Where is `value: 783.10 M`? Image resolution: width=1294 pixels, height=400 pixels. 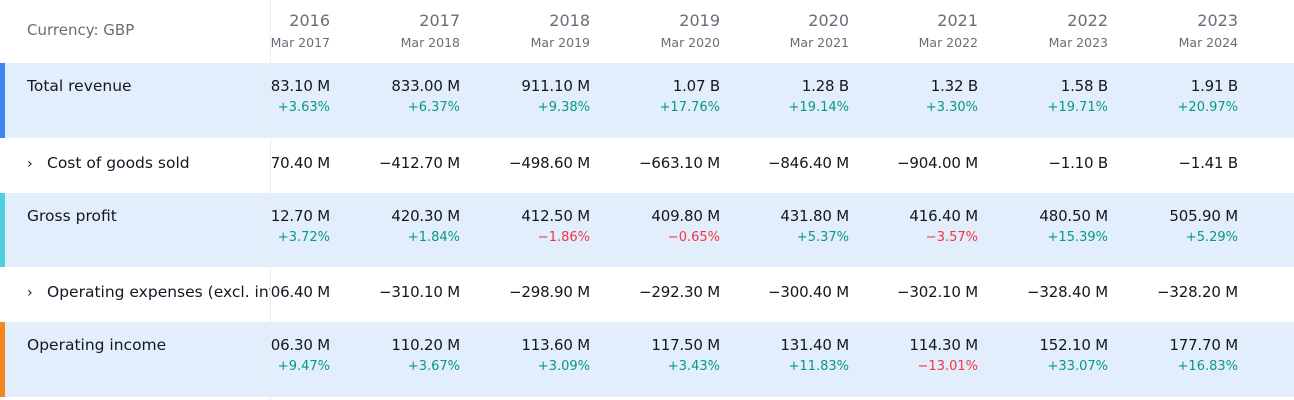 value: 783.10 M is located at coordinates (295, 86).